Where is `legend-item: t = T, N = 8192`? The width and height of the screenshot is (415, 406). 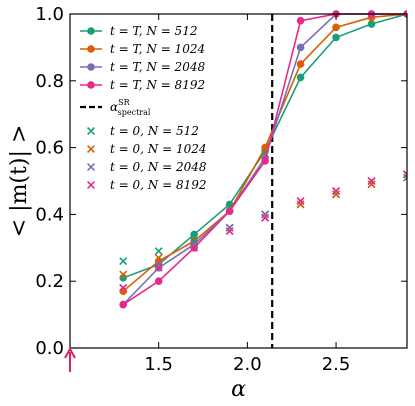 legend-item: t = T, N = 8192 is located at coordinates (142, 85).